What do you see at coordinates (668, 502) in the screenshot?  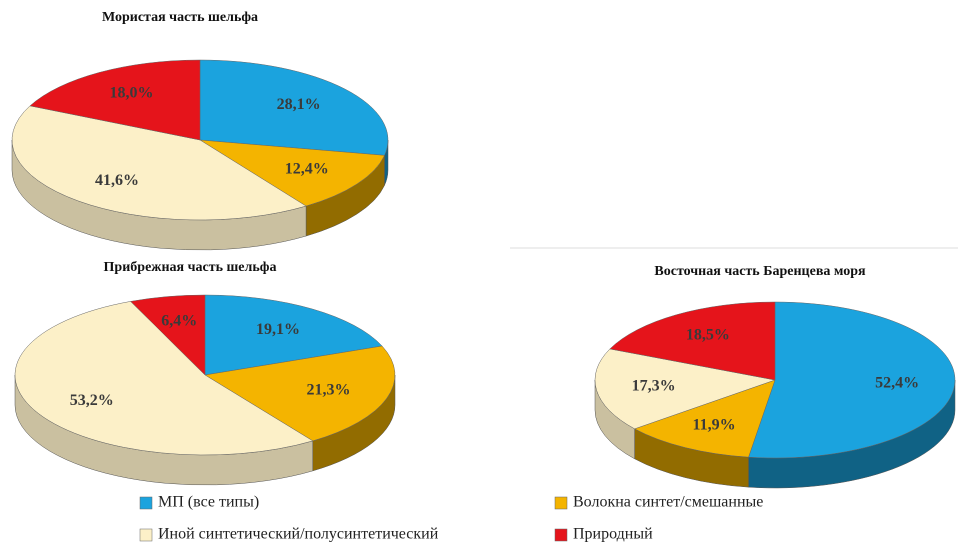 I see `legend-label: Волокна синтет/смешанные` at bounding box center [668, 502].